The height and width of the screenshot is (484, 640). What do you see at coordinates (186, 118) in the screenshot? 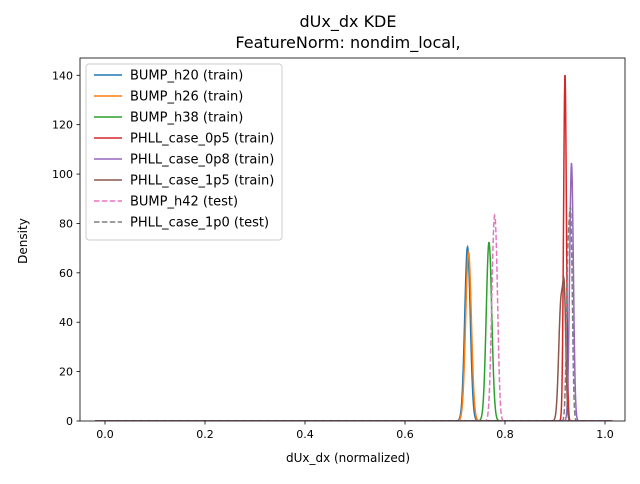
I see `legend-label: BUMP_h38 (train)` at bounding box center [186, 118].